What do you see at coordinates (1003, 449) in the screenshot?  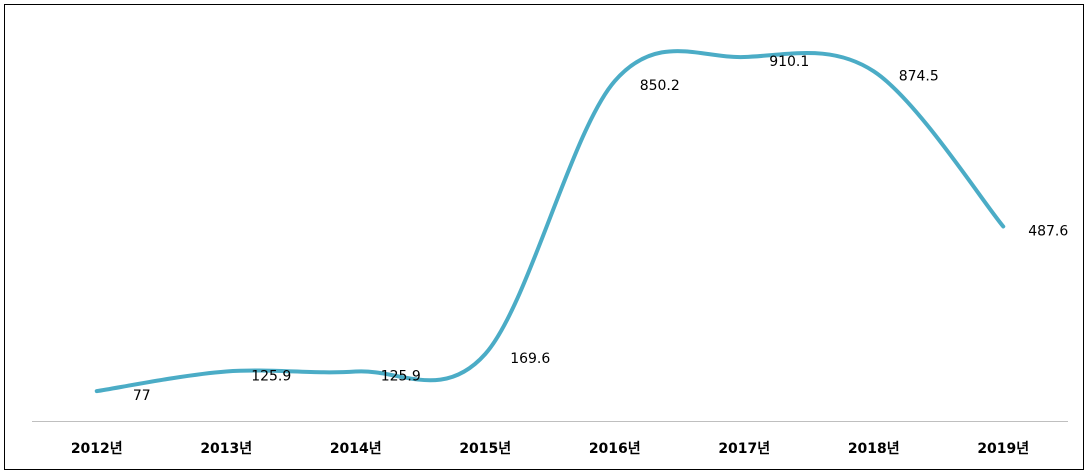 I see `x-tick-label: 2019년` at bounding box center [1003, 449].